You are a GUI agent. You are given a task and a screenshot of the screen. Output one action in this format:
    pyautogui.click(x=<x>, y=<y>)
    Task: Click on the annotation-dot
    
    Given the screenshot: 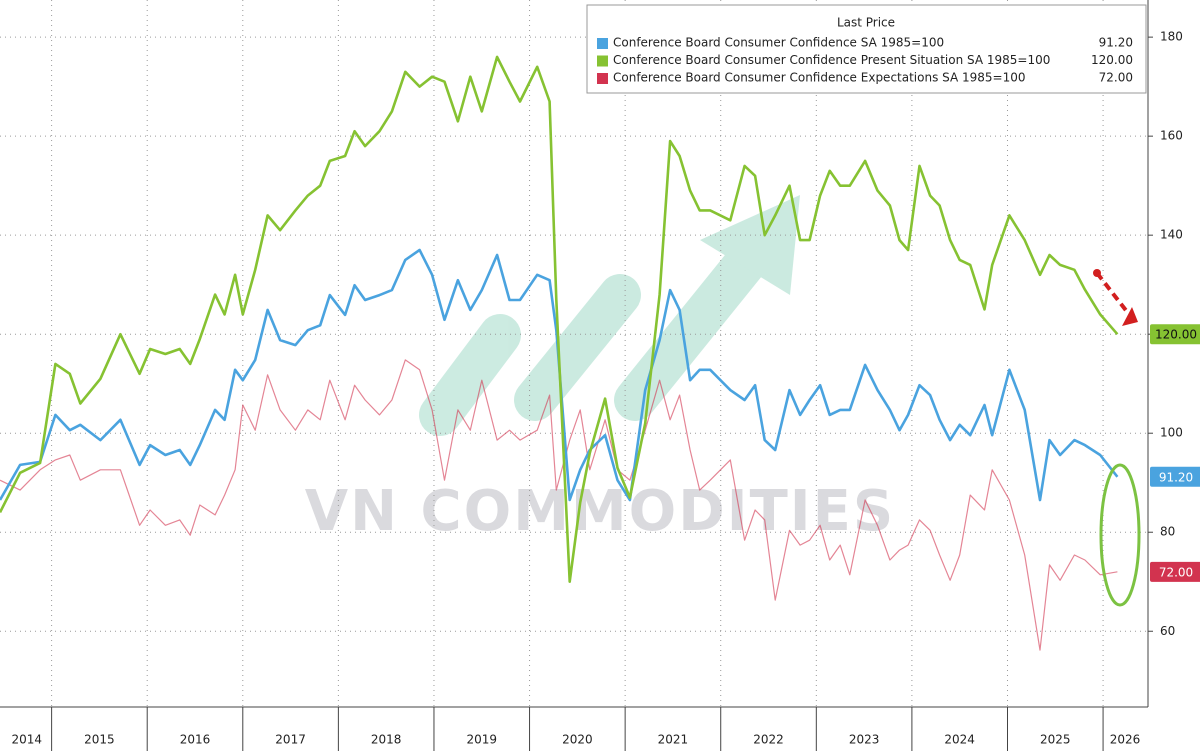 What is the action you would take?
    pyautogui.click(x=1097, y=273)
    